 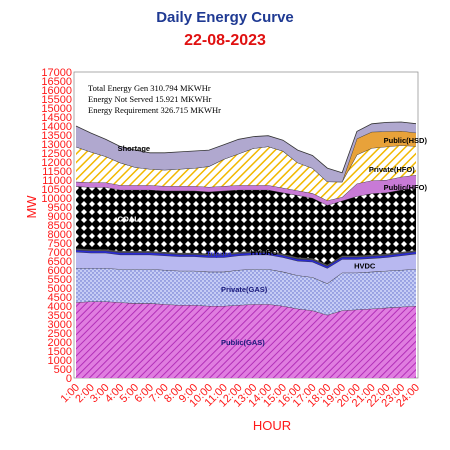 What do you see at coordinates (264, 252) in the screenshot?
I see `series-label-hydro: HYDRO` at bounding box center [264, 252].